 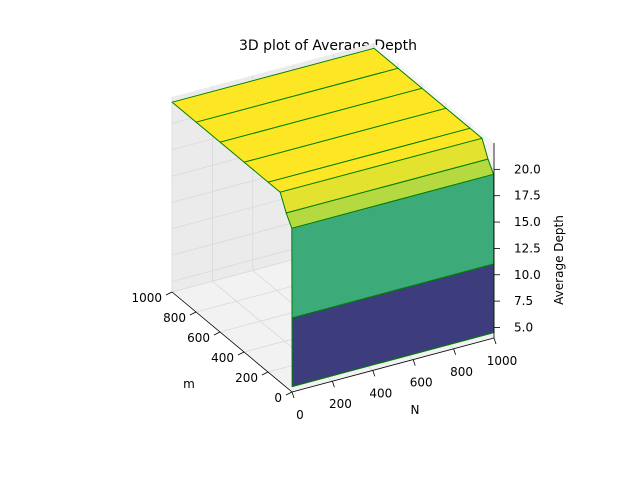 I want to click on y-tick-label: 600, so click(x=421, y=383).